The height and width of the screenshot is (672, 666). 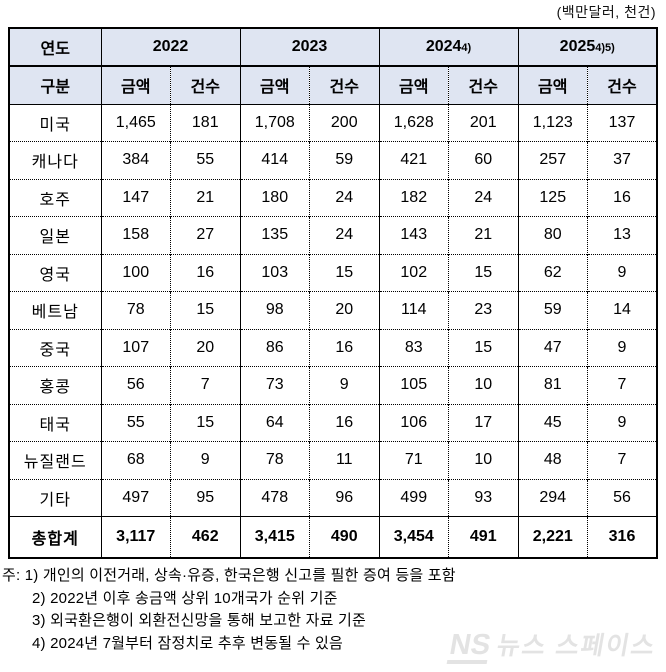 I want to click on year-text: 2024, so click(x=443, y=46).